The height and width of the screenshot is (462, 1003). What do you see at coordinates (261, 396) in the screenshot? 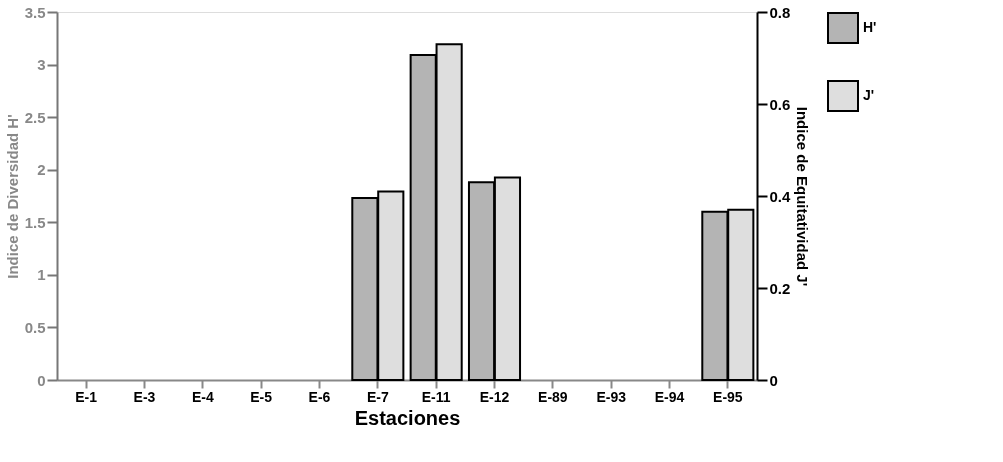
I see `x-tick-label: E-5` at bounding box center [261, 396].